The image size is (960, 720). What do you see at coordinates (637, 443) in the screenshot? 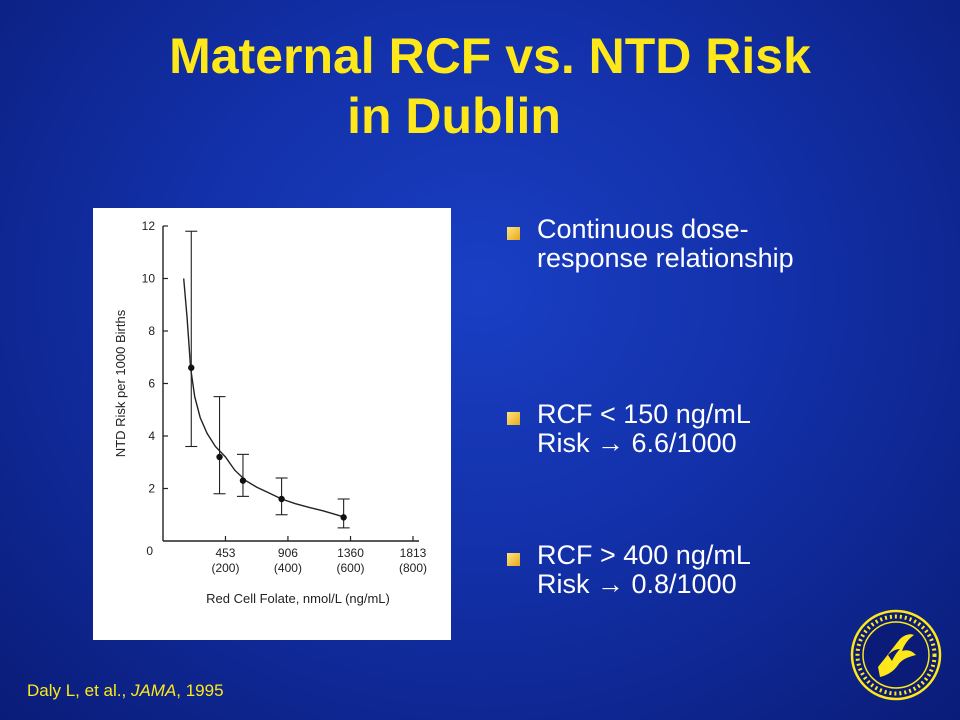
I see `bullet-text-line-2: Risk → 6.6/1000` at bounding box center [637, 443].